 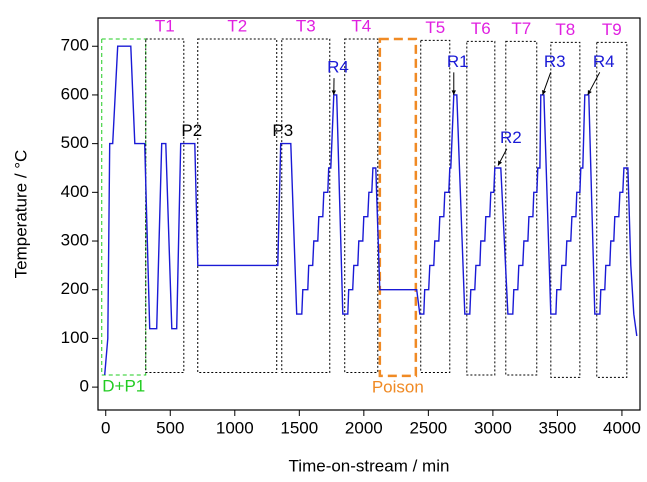 I want to click on y-tick-label: 400, so click(x=75, y=191).